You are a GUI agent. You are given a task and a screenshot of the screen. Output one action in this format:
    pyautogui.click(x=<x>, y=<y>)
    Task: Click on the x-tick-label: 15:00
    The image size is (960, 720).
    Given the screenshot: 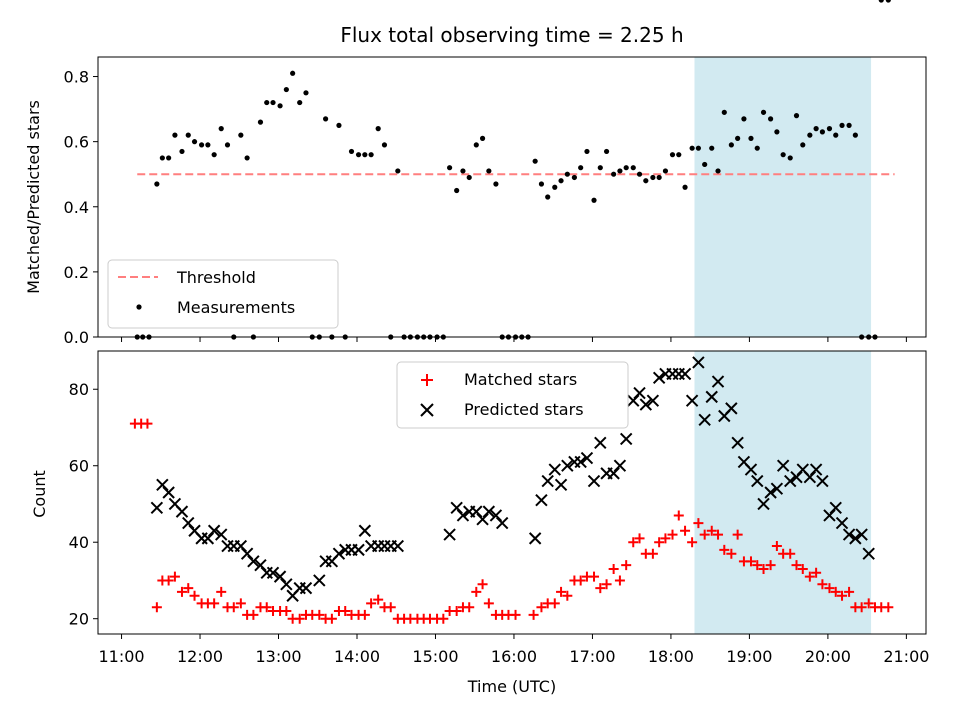 What is the action you would take?
    pyautogui.click(x=435, y=656)
    